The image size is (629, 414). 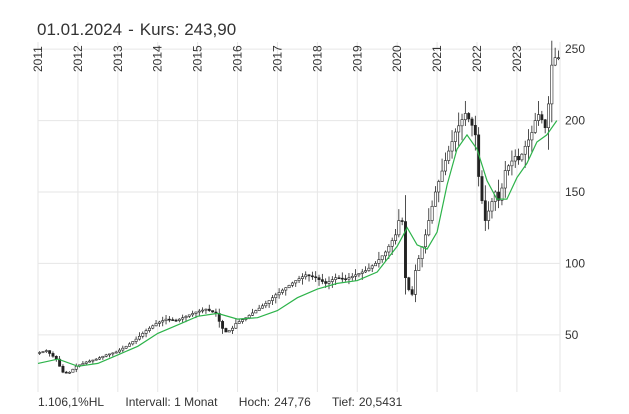 I want to click on y-tick-label: 250, so click(x=575, y=49).